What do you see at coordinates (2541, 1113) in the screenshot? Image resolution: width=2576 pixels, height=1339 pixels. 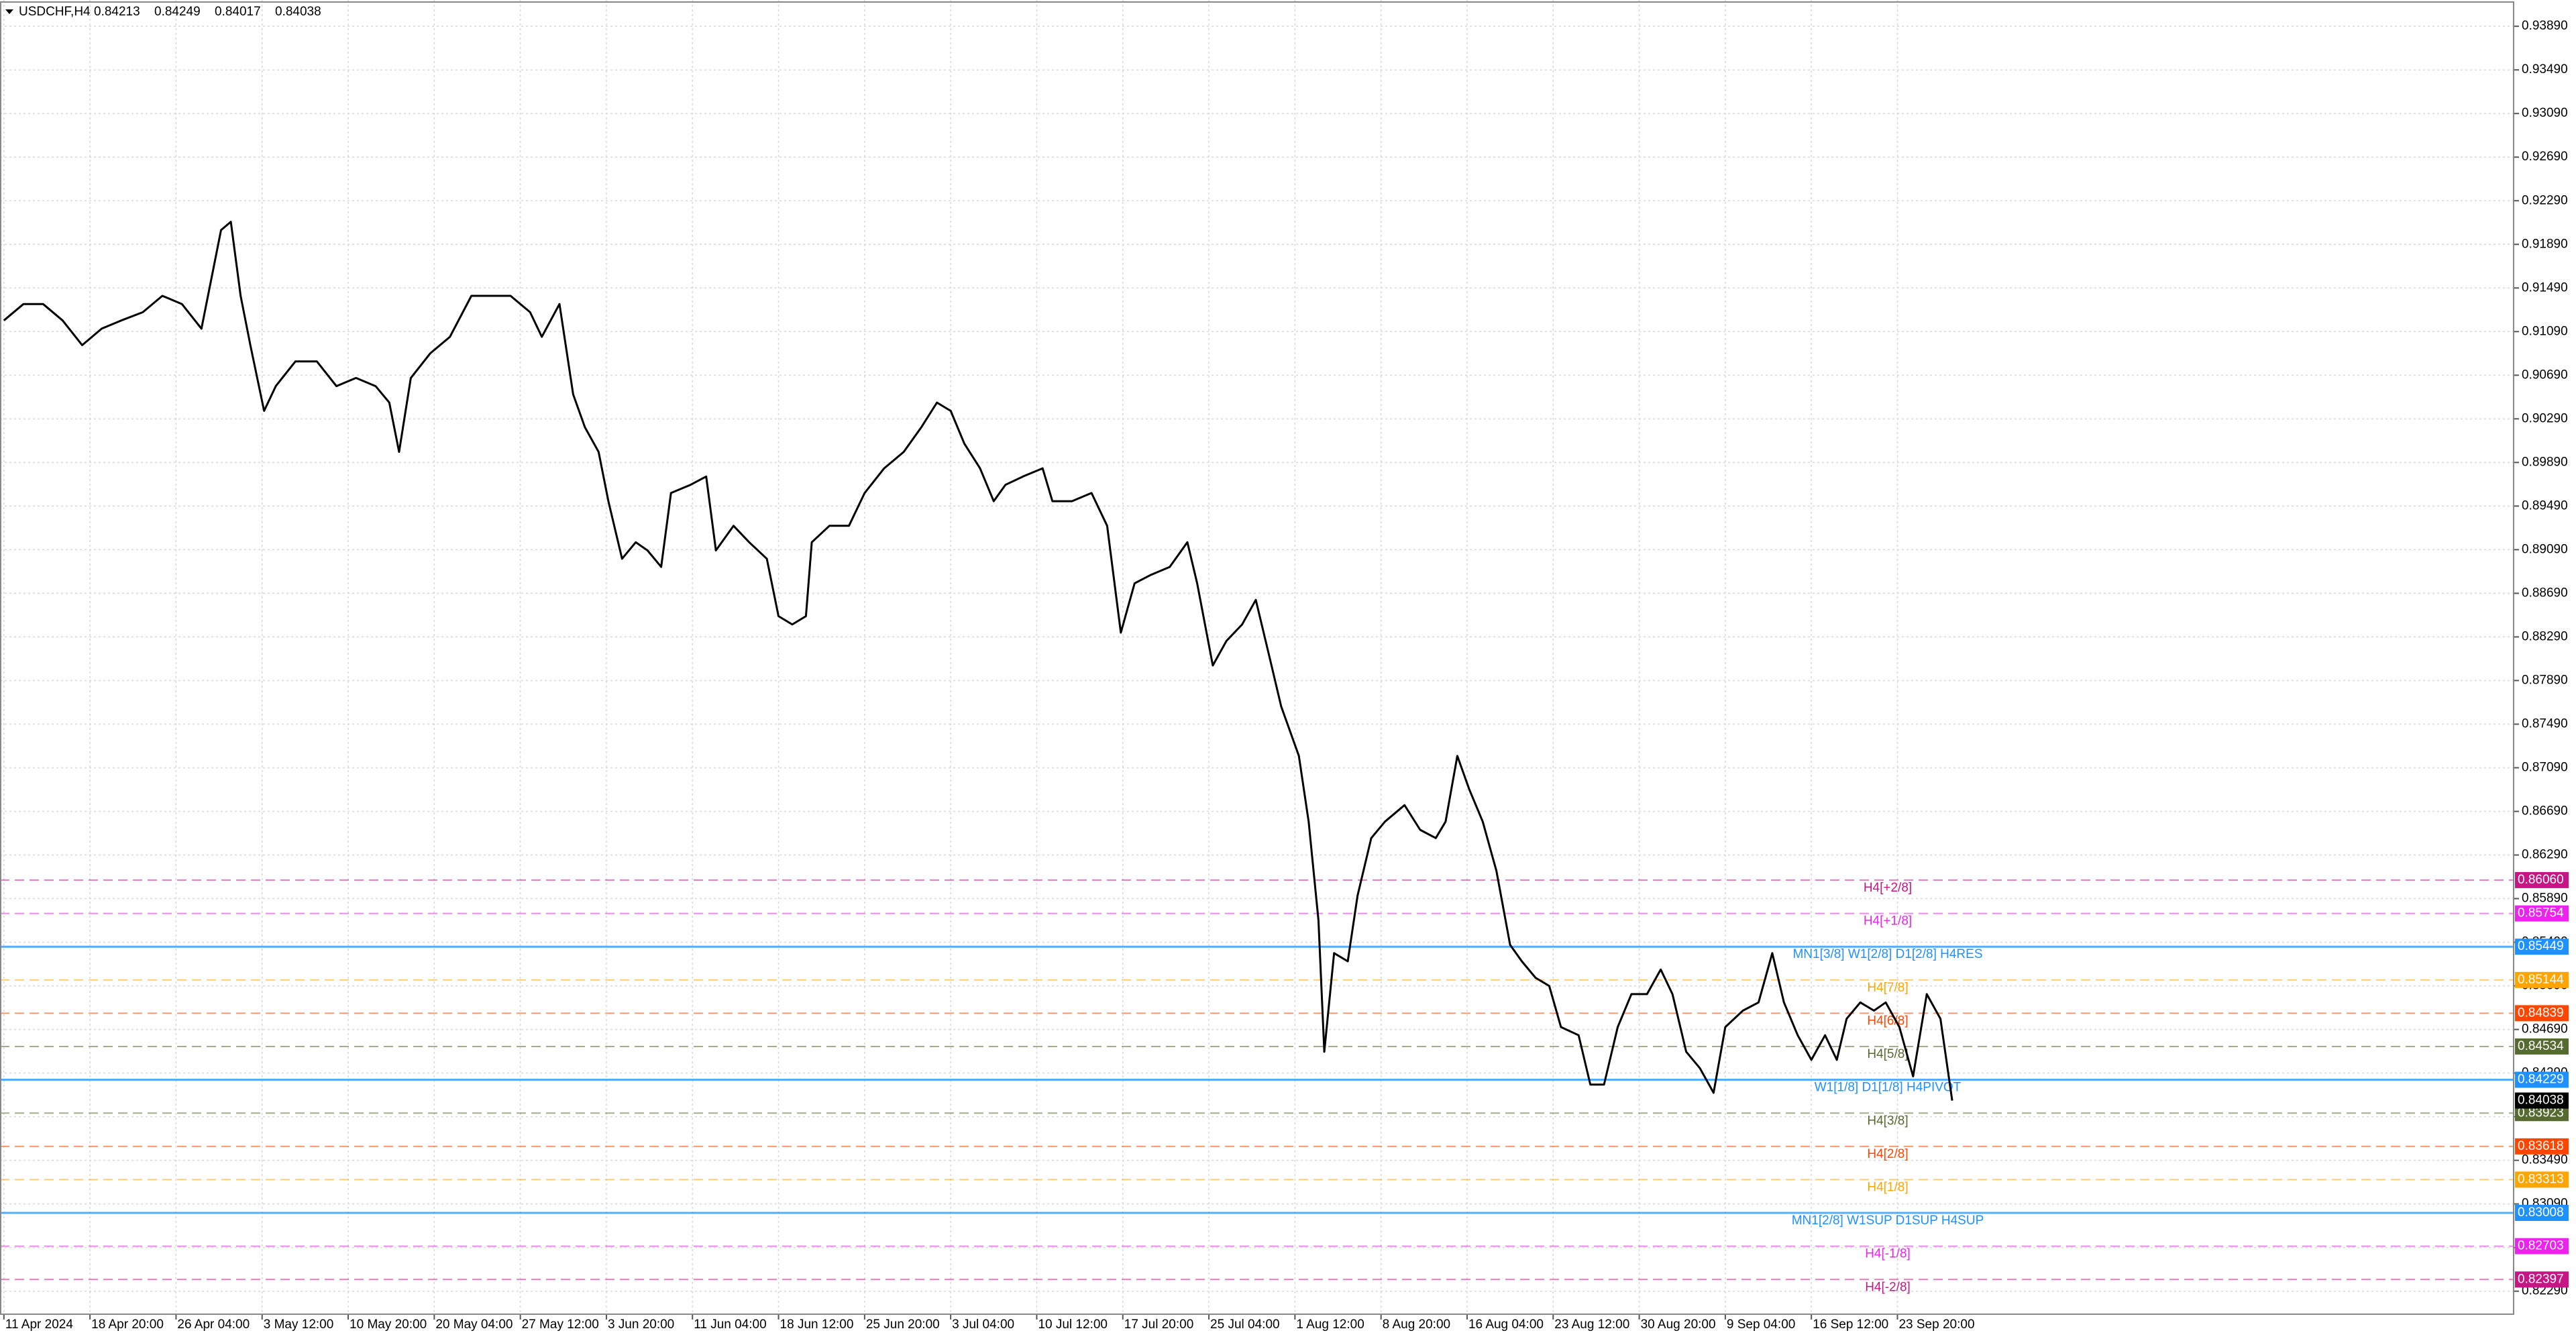 I see `level-price-label: 0.83923` at bounding box center [2541, 1113].